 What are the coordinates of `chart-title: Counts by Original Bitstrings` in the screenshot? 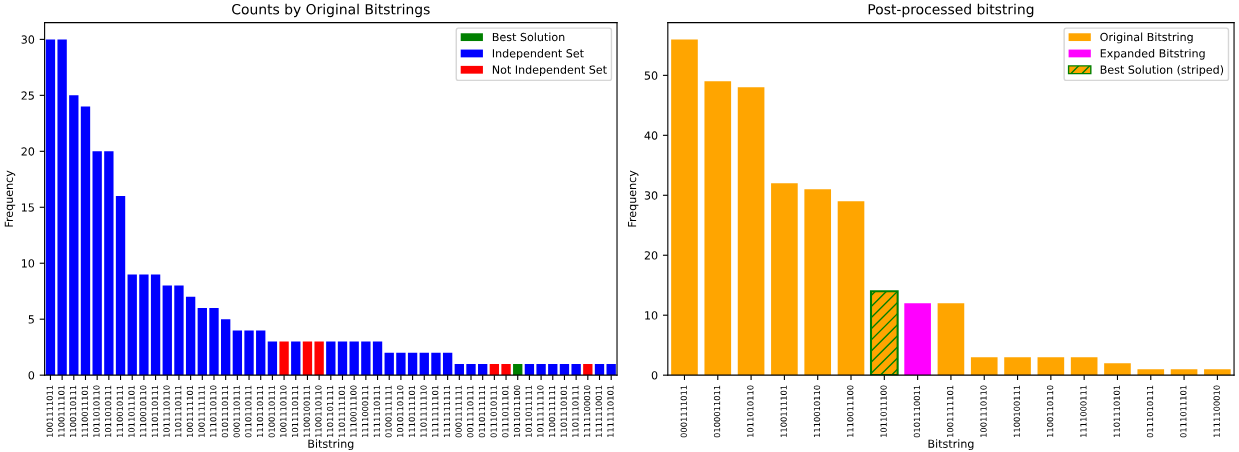 It's located at (331, 10).